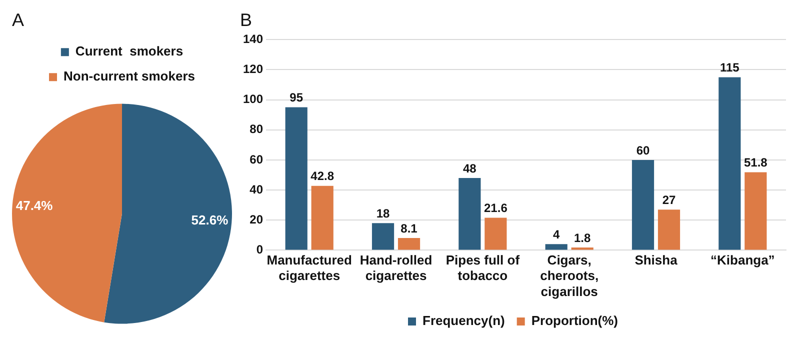 This screenshot has height=349, width=800. I want to click on x-tick-label: Pipes full of tobacco, so click(483, 268).